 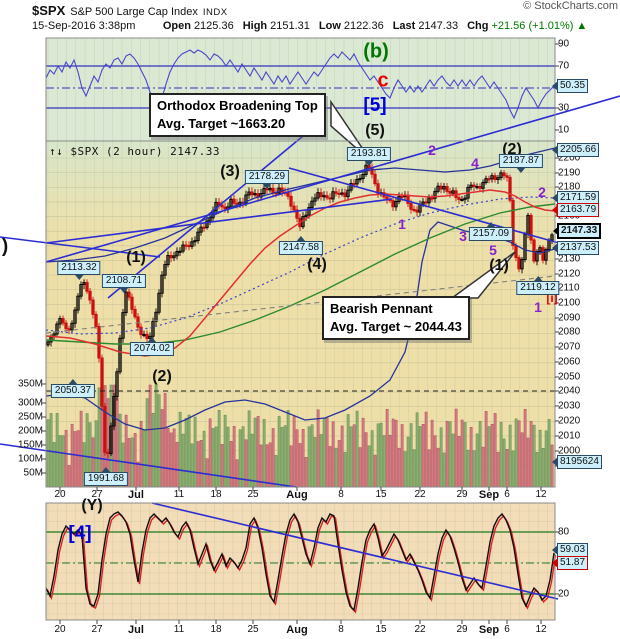 I want to click on date-label: Sep, so click(x=489, y=495).